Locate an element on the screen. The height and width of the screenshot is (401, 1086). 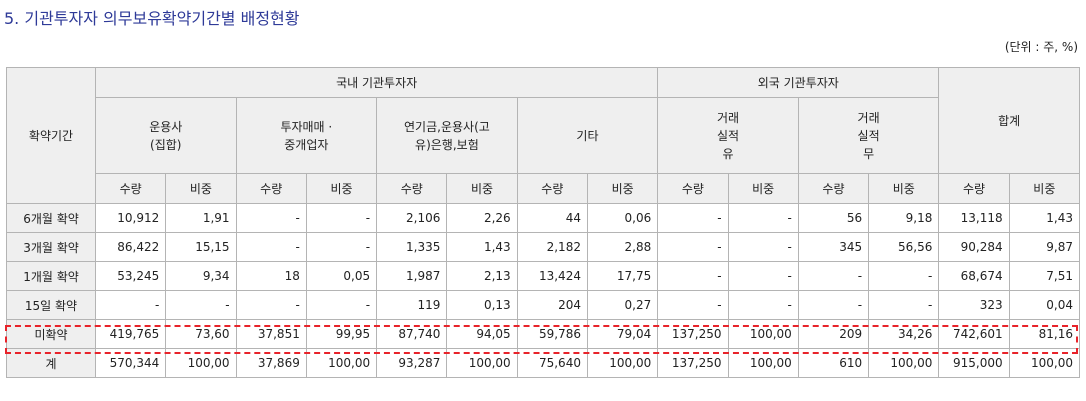
table-cell: 742,601 is located at coordinates (974, 334).